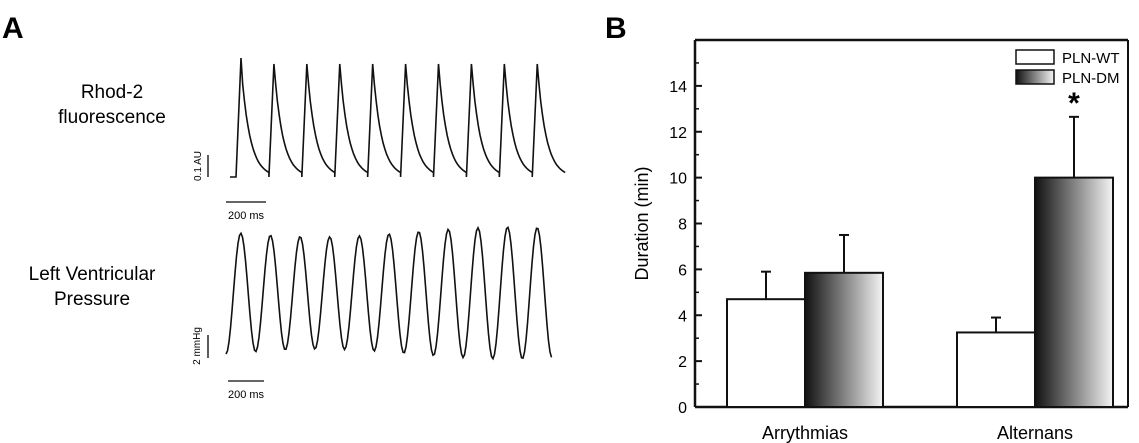 Image resolution: width=1139 pixels, height=443 pixels. What do you see at coordinates (682, 225) in the screenshot?
I see `y-tick-label: 8` at bounding box center [682, 225].